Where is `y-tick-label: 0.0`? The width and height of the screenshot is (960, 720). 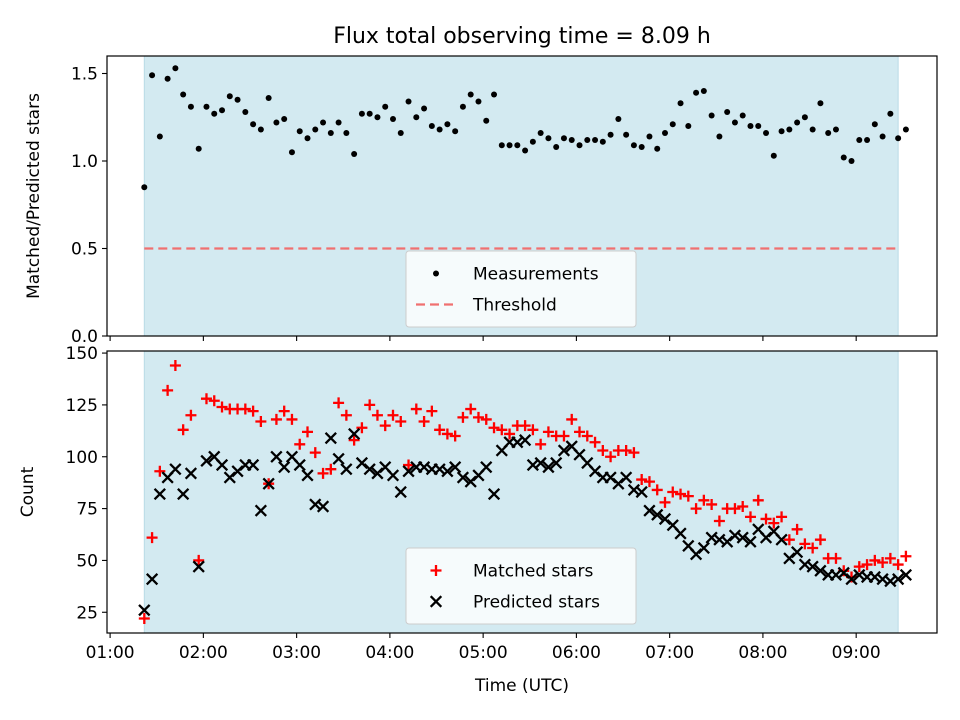
y-tick-label: 0.0 is located at coordinates (84, 337).